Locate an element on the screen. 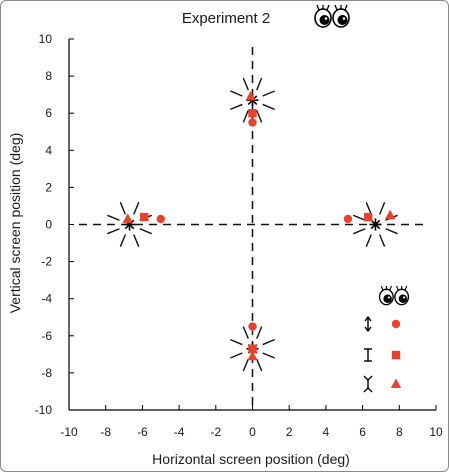  y-tick-label: -10 is located at coordinates (44, 410).